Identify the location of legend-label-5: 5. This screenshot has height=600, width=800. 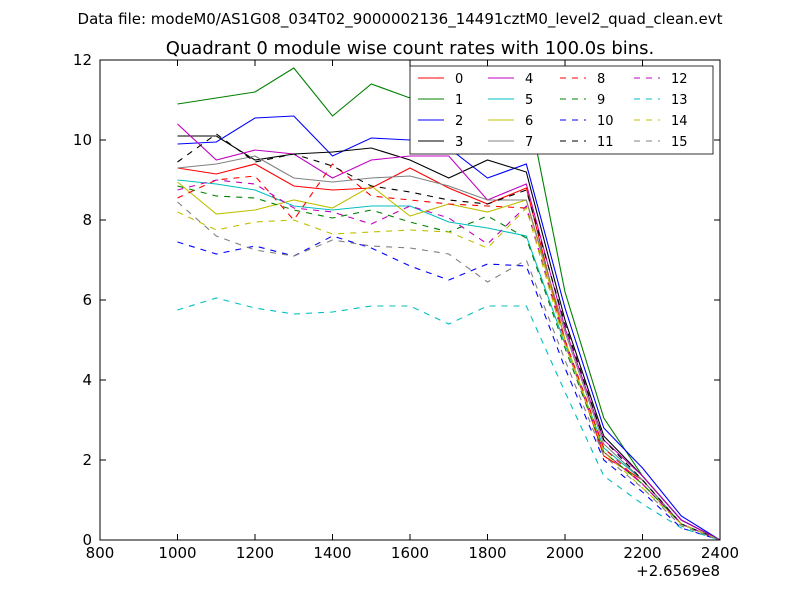
(529, 100).